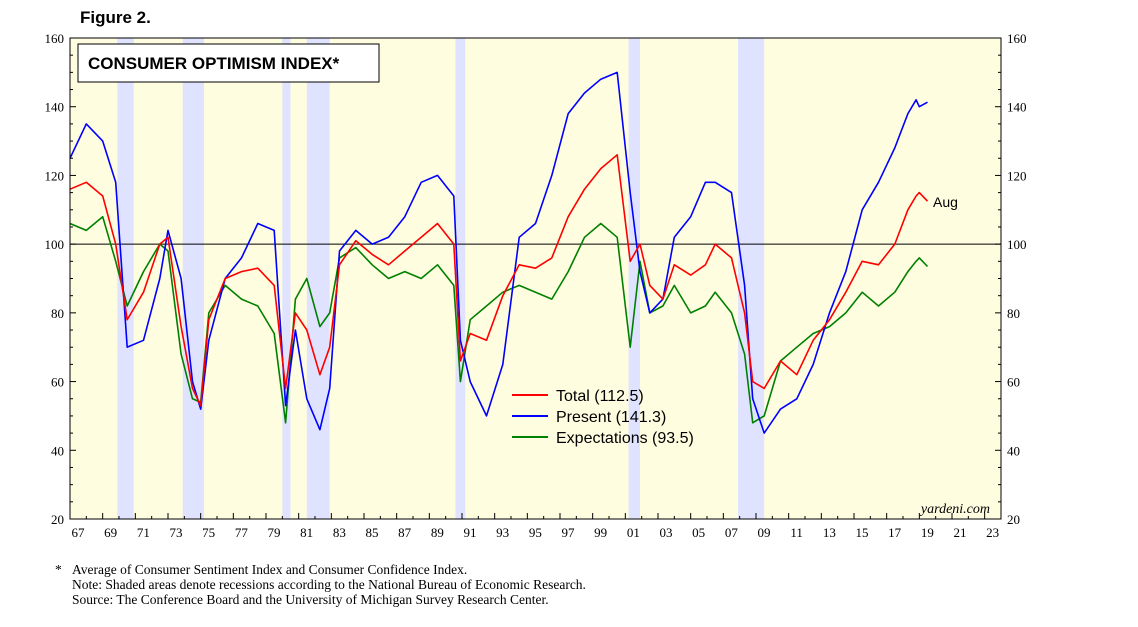 Image resolution: width=1138 pixels, height=627 pixels. I want to click on x-tick-15: 15, so click(862, 532).